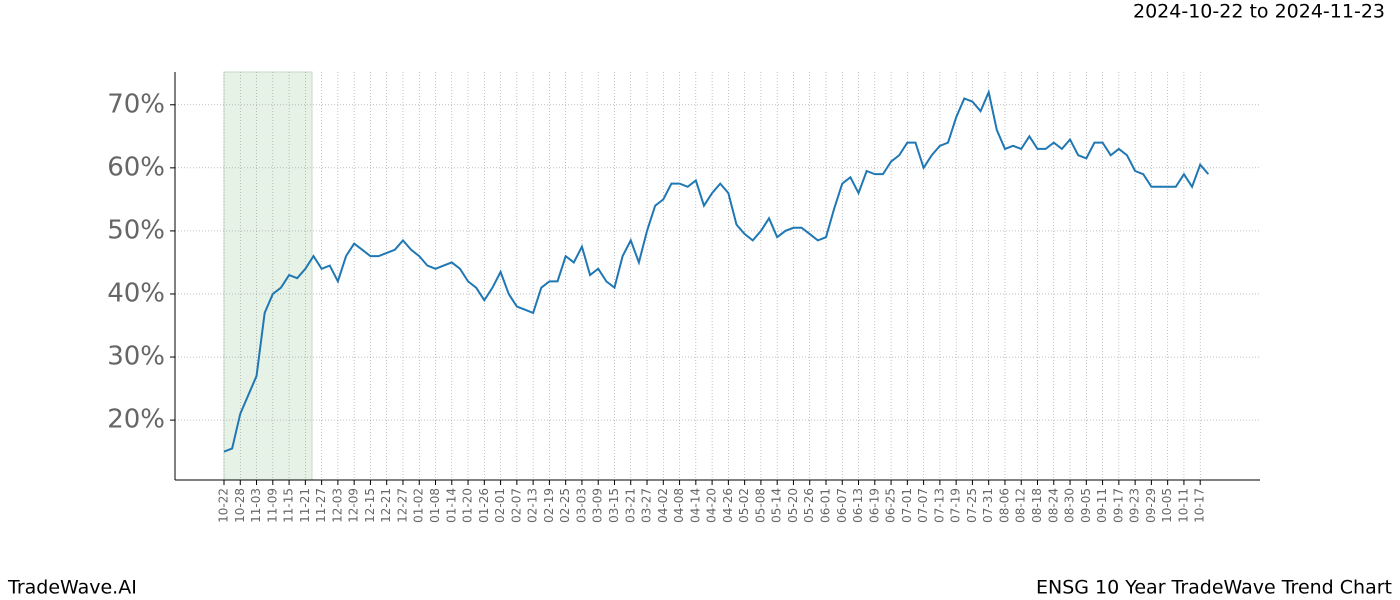 This screenshot has height=600, width=1400. Describe the element at coordinates (777, 505) in the screenshot. I see `x-tick-label: 05-14` at that location.